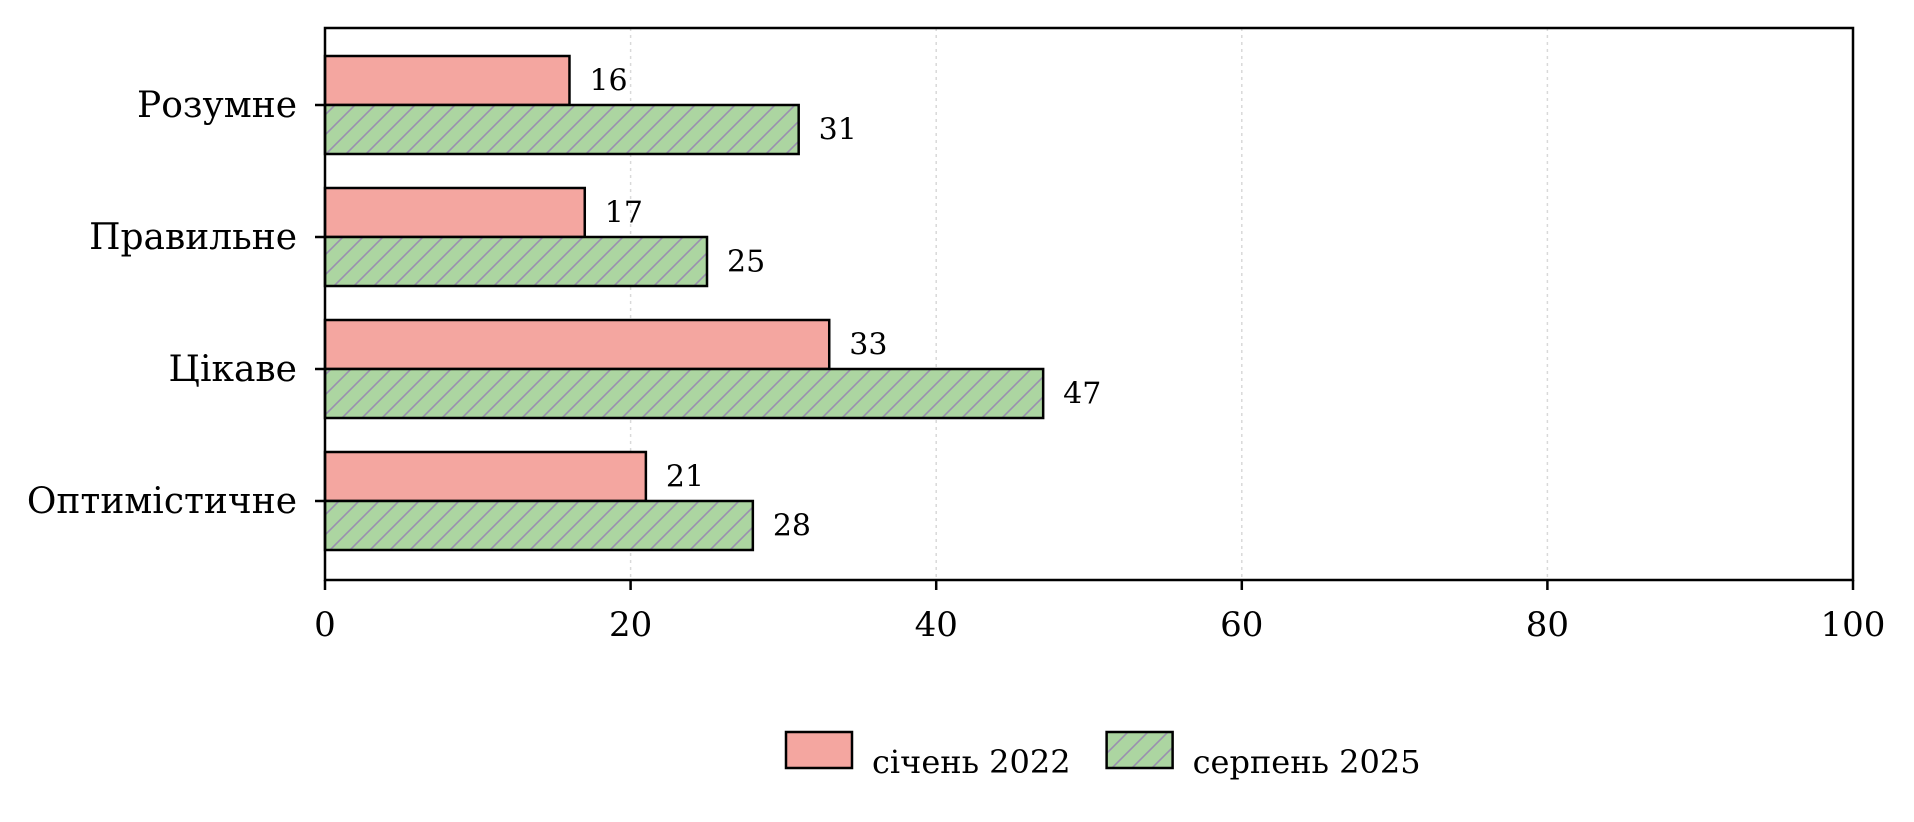 This screenshot has height=822, width=1914. Describe the element at coordinates (608, 81) in the screenshot. I see `data-label: 16` at that location.